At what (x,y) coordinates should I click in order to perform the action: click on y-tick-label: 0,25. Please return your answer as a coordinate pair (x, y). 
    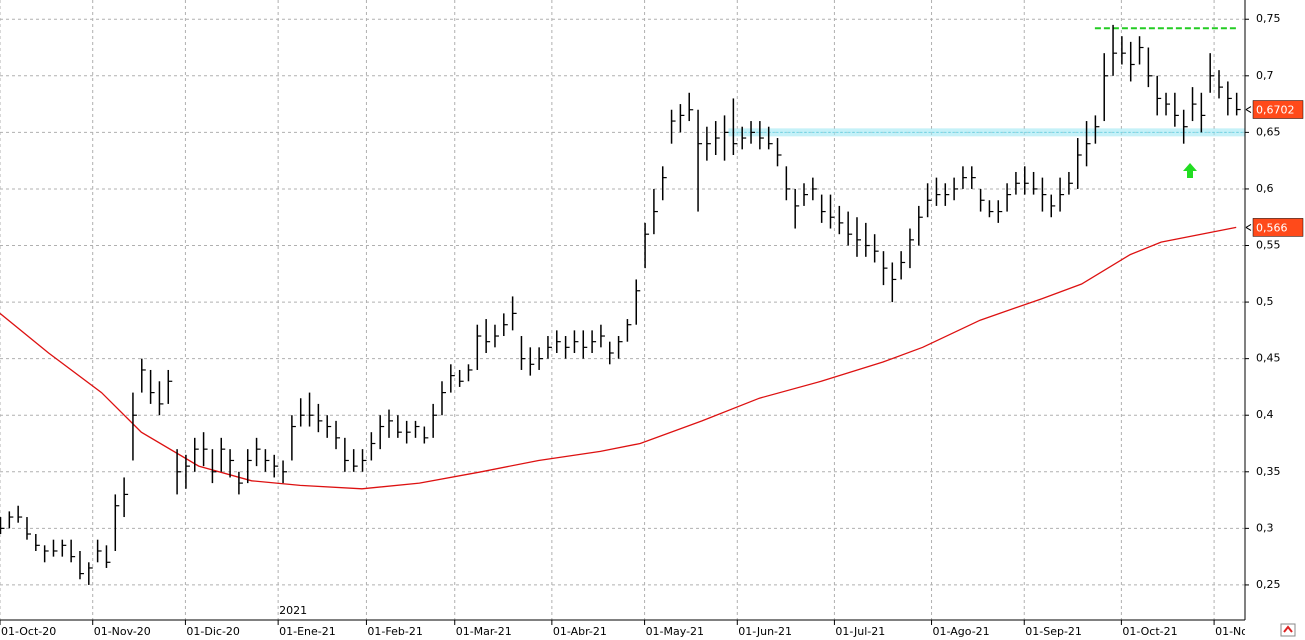
    Looking at the image, I should click on (1268, 584).